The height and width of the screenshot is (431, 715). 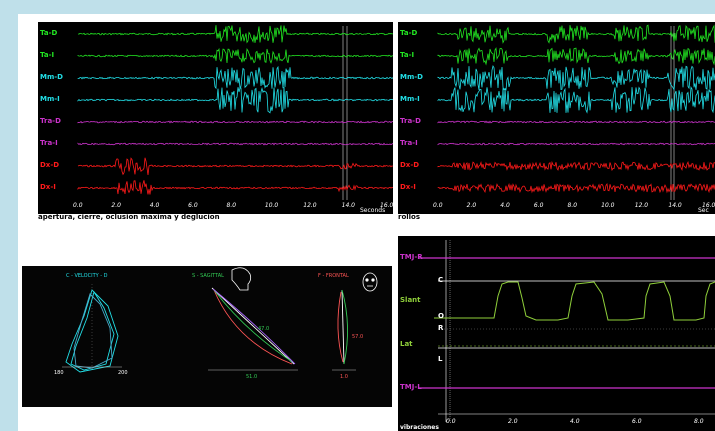 I want to click on velocity-scale-max: 200, so click(x=123, y=373).